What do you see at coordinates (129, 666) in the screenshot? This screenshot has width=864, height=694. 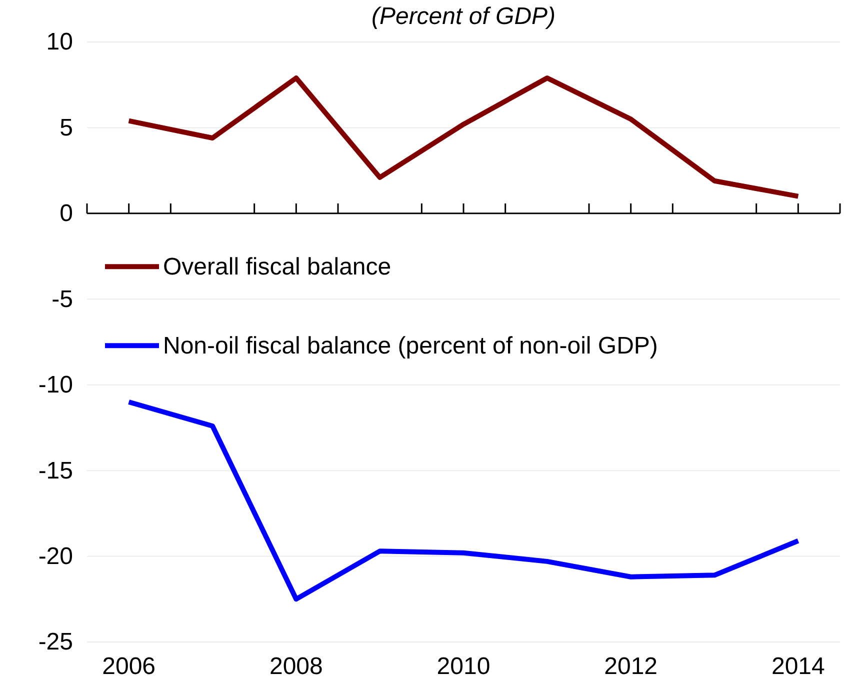 I see `x-tick-label: 2006` at bounding box center [129, 666].